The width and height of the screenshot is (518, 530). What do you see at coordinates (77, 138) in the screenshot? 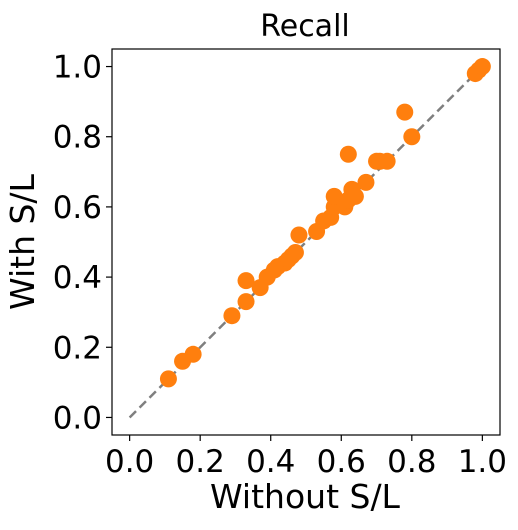
I see `y-tick-label: 0.8` at bounding box center [77, 138].